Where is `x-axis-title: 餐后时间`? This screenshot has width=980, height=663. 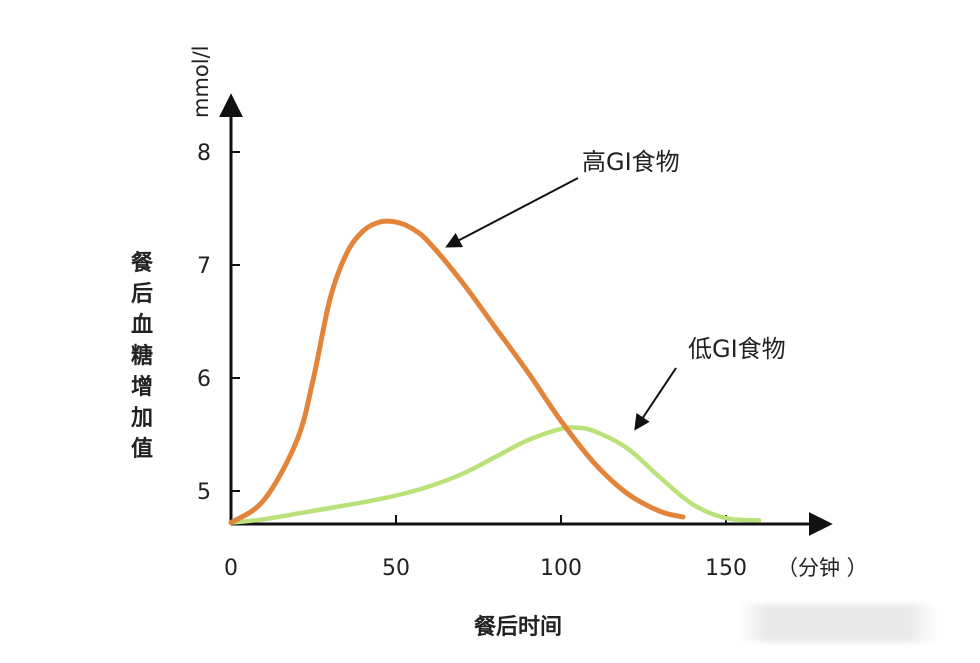 x-axis-title: 餐后时间 is located at coordinates (518, 627).